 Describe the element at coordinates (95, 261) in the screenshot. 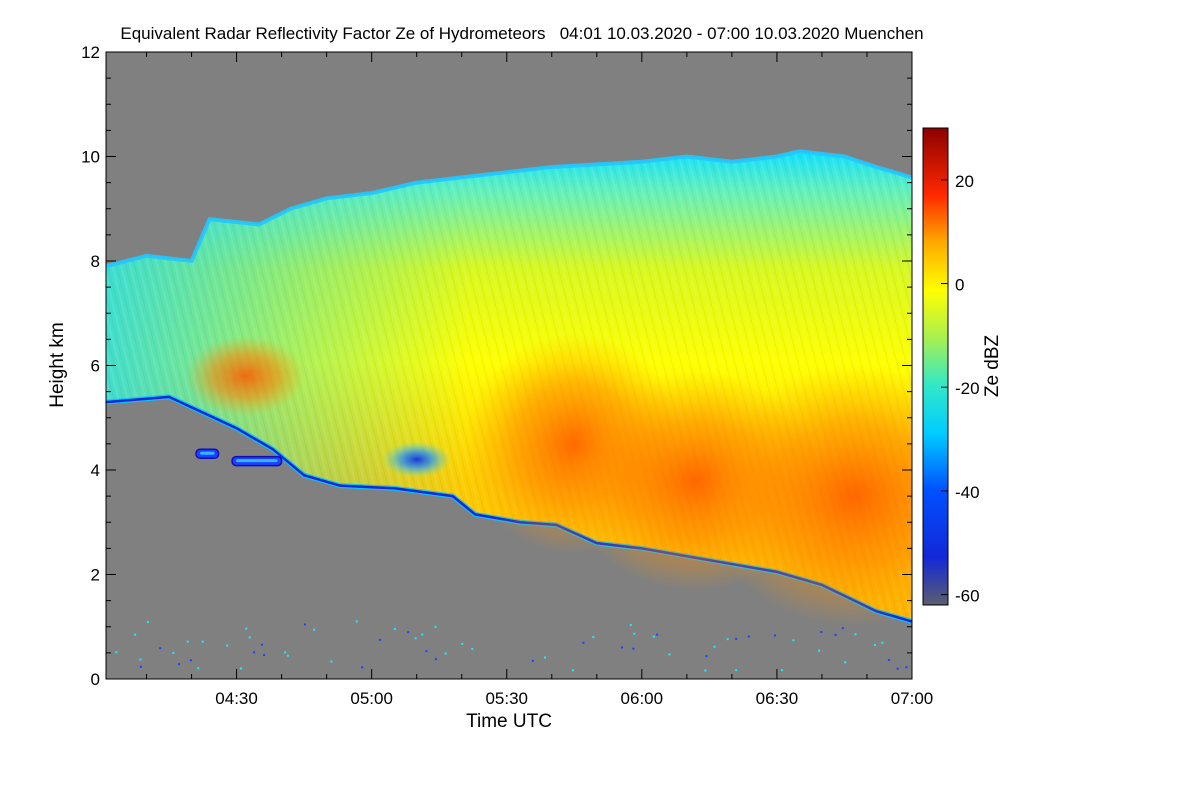

I see `y-tick-label: 8` at that location.